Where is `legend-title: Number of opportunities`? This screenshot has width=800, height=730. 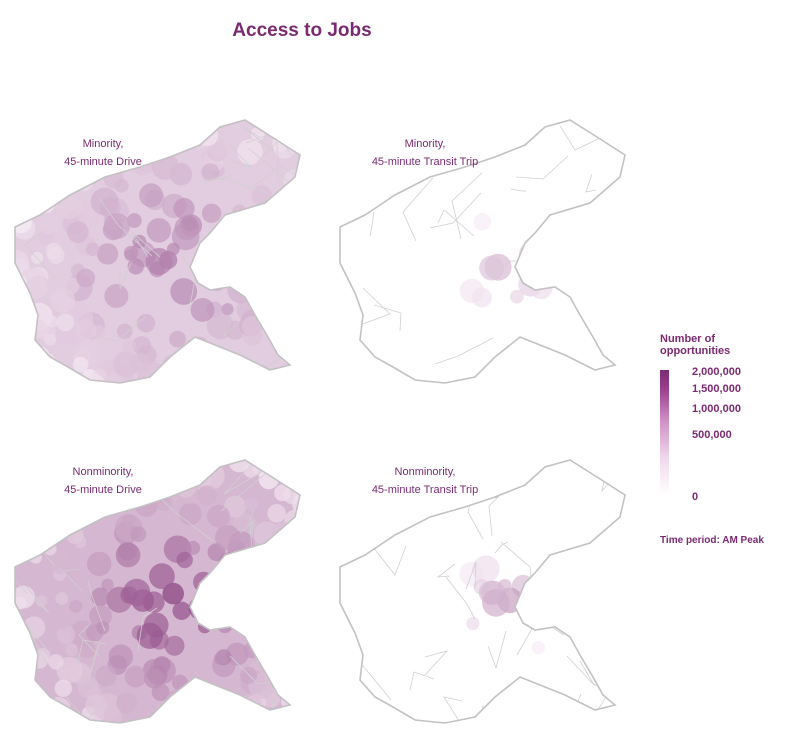 legend-title: Number of opportunities is located at coordinates (695, 345).